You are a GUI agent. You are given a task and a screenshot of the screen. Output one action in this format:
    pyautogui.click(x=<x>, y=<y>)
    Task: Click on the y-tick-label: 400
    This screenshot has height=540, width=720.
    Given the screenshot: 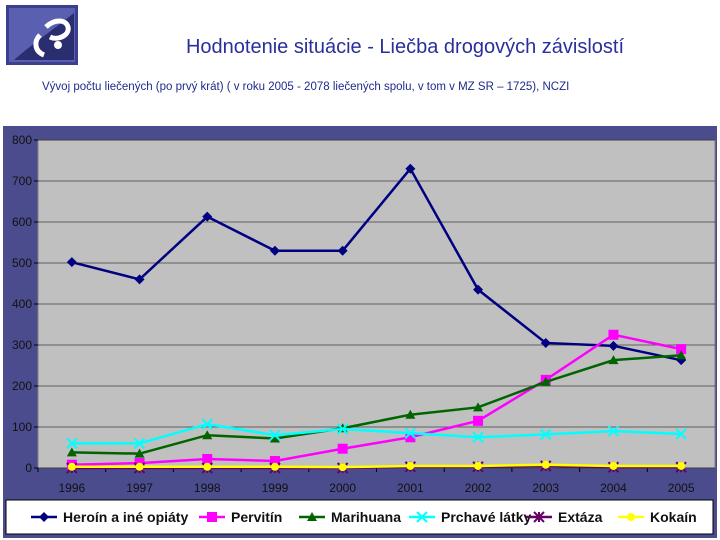 What is the action you would take?
    pyautogui.click(x=22, y=304)
    